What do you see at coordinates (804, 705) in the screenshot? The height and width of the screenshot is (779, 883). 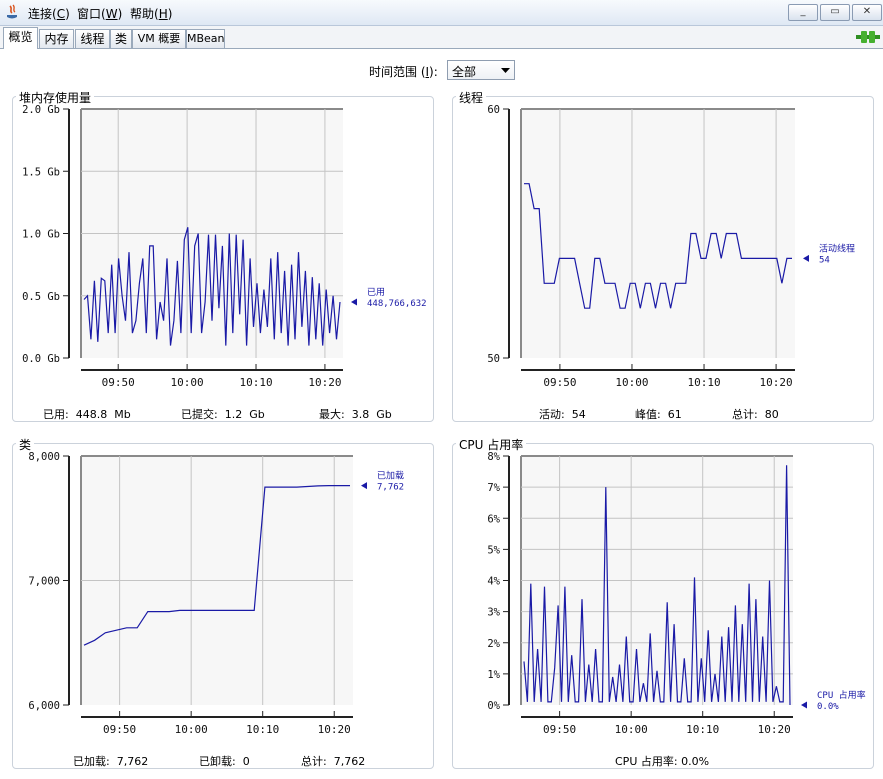 I see `cpu-value-marker` at bounding box center [804, 705].